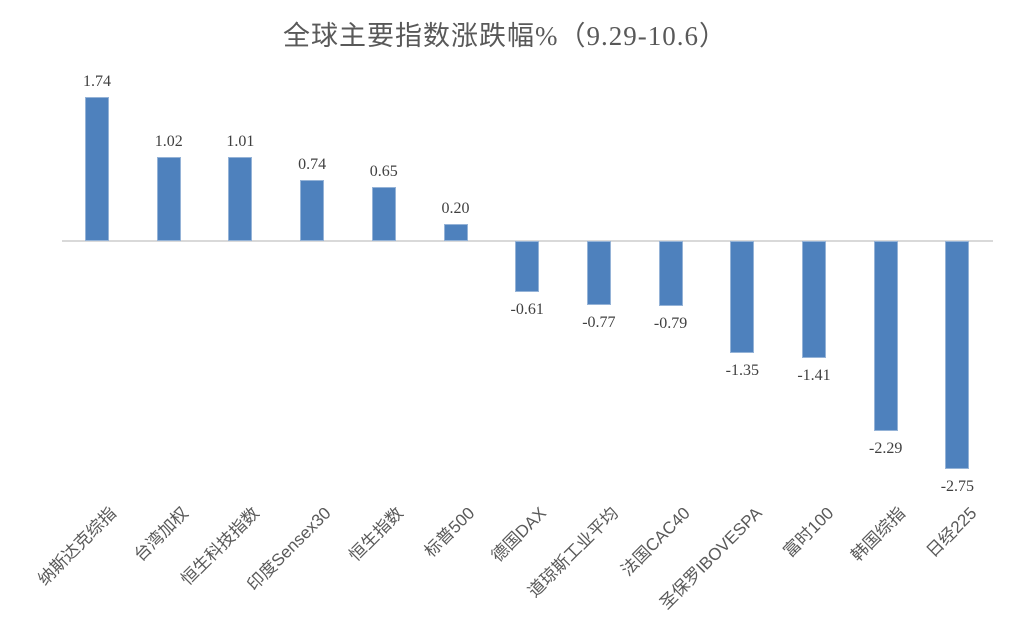 The height and width of the screenshot is (619, 1010). I want to click on value-label: -2.29, so click(886, 448).